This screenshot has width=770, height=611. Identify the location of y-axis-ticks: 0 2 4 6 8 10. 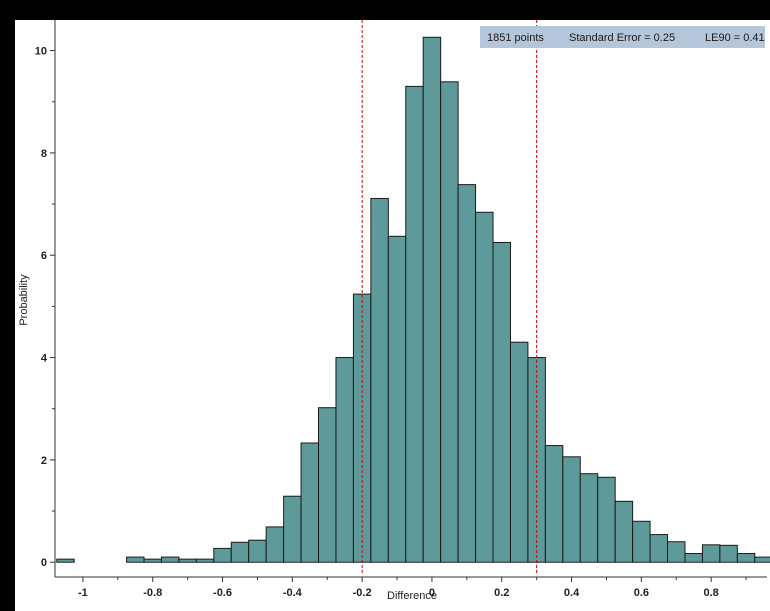
(45, 307).